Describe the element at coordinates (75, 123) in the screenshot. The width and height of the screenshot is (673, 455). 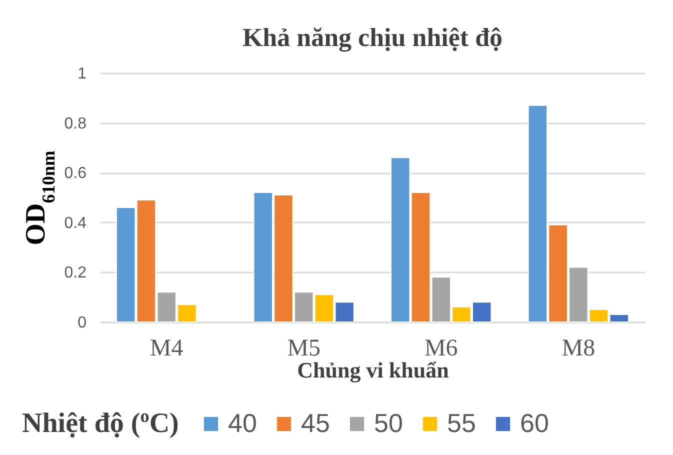
I see `y-tick-label: 0.8` at that location.